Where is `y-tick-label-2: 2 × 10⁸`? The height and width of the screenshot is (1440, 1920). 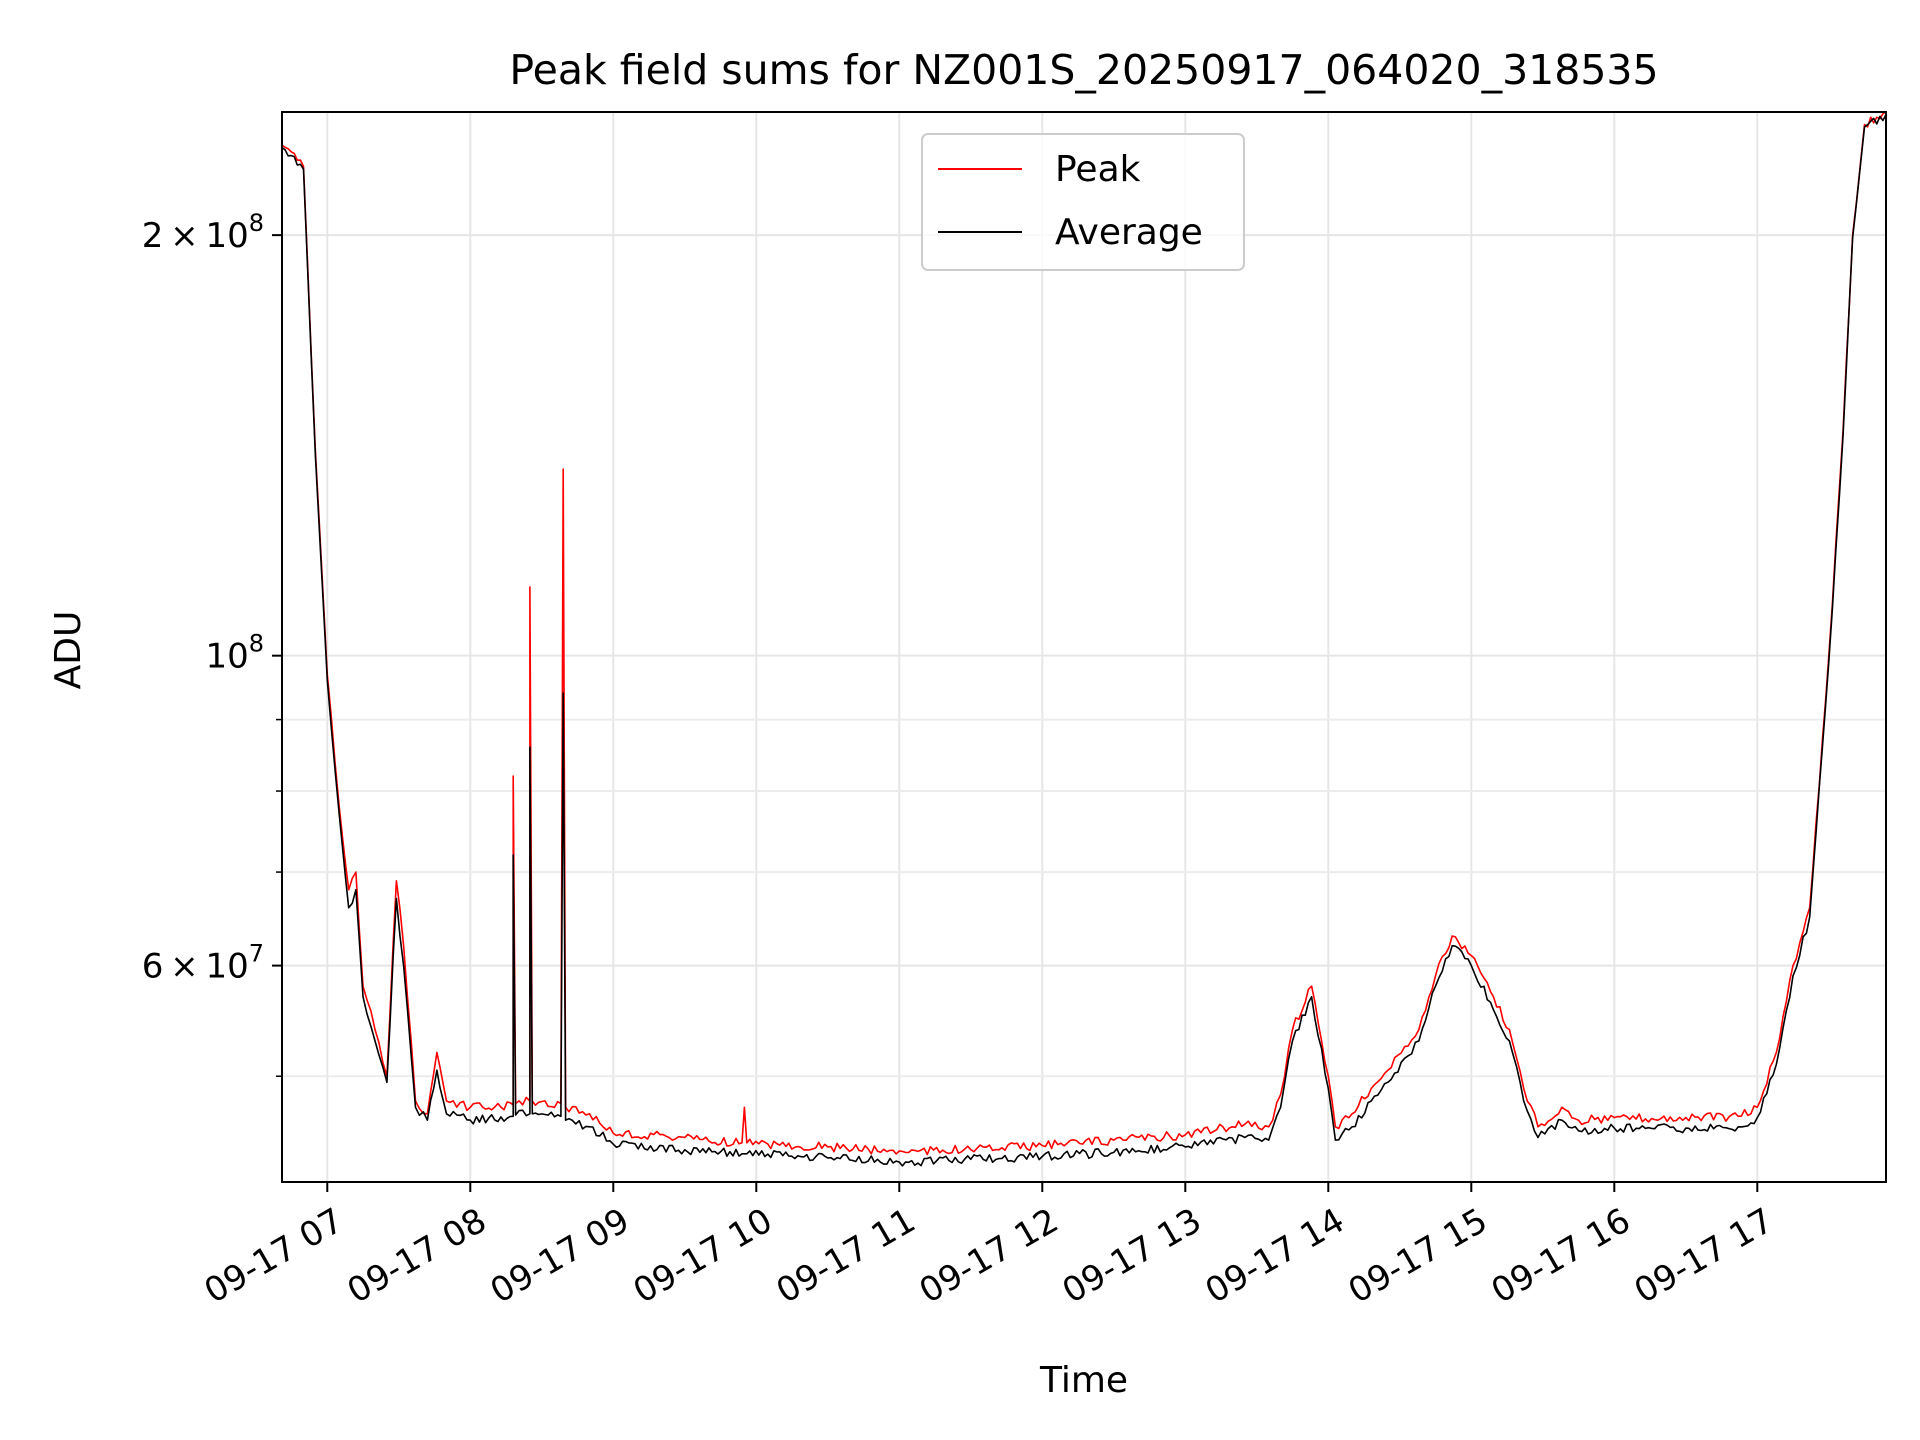 y-tick-label-2: 2 × 10⁸ is located at coordinates (203, 232).